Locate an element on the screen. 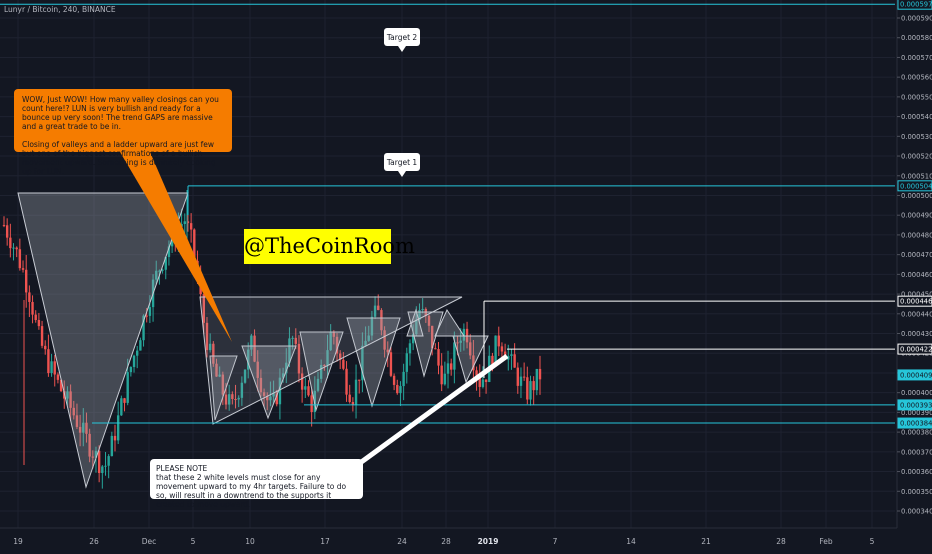 The width and height of the screenshot is (932, 554). valley-triangle is located at coordinates (103, 340).